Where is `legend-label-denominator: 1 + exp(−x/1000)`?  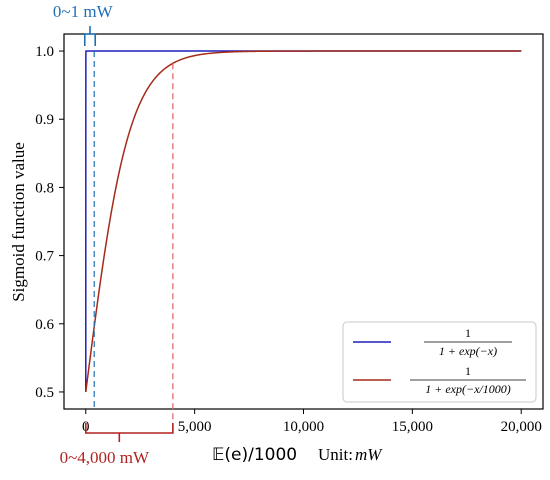 legend-label-denominator: 1 + exp(−x/1000) is located at coordinates (468, 389).